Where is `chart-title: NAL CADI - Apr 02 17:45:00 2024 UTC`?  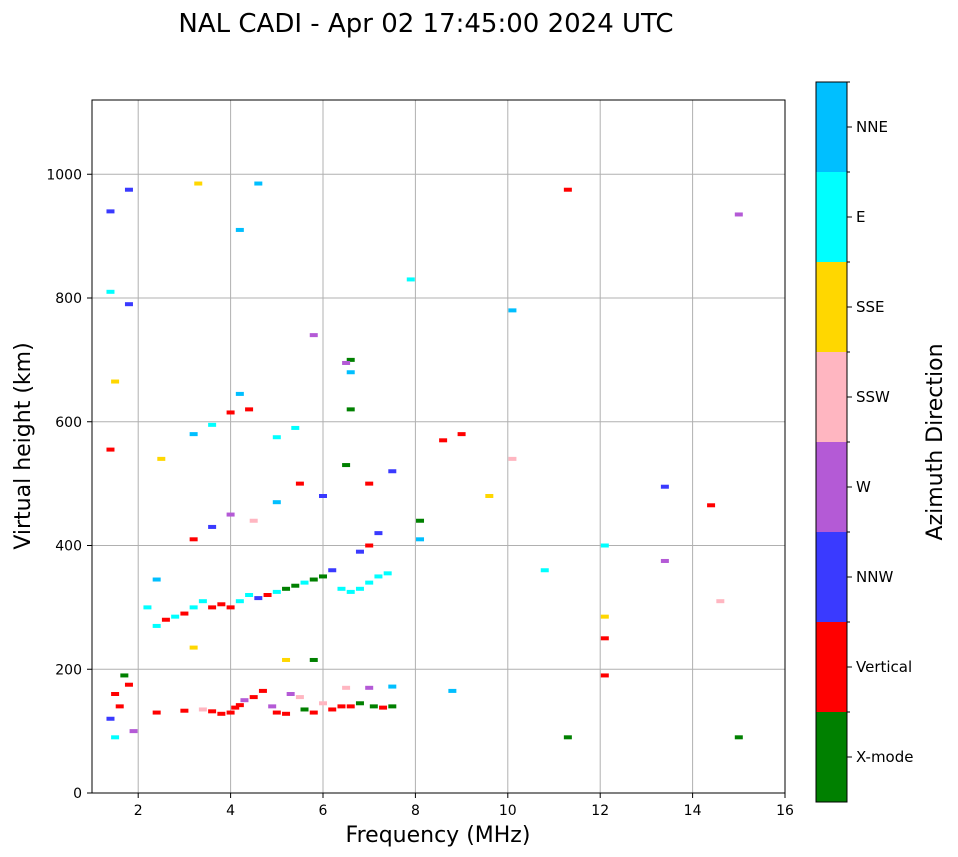 chart-title: NAL CADI - Apr 02 17:45:00 2024 UTC is located at coordinates (425, 24).